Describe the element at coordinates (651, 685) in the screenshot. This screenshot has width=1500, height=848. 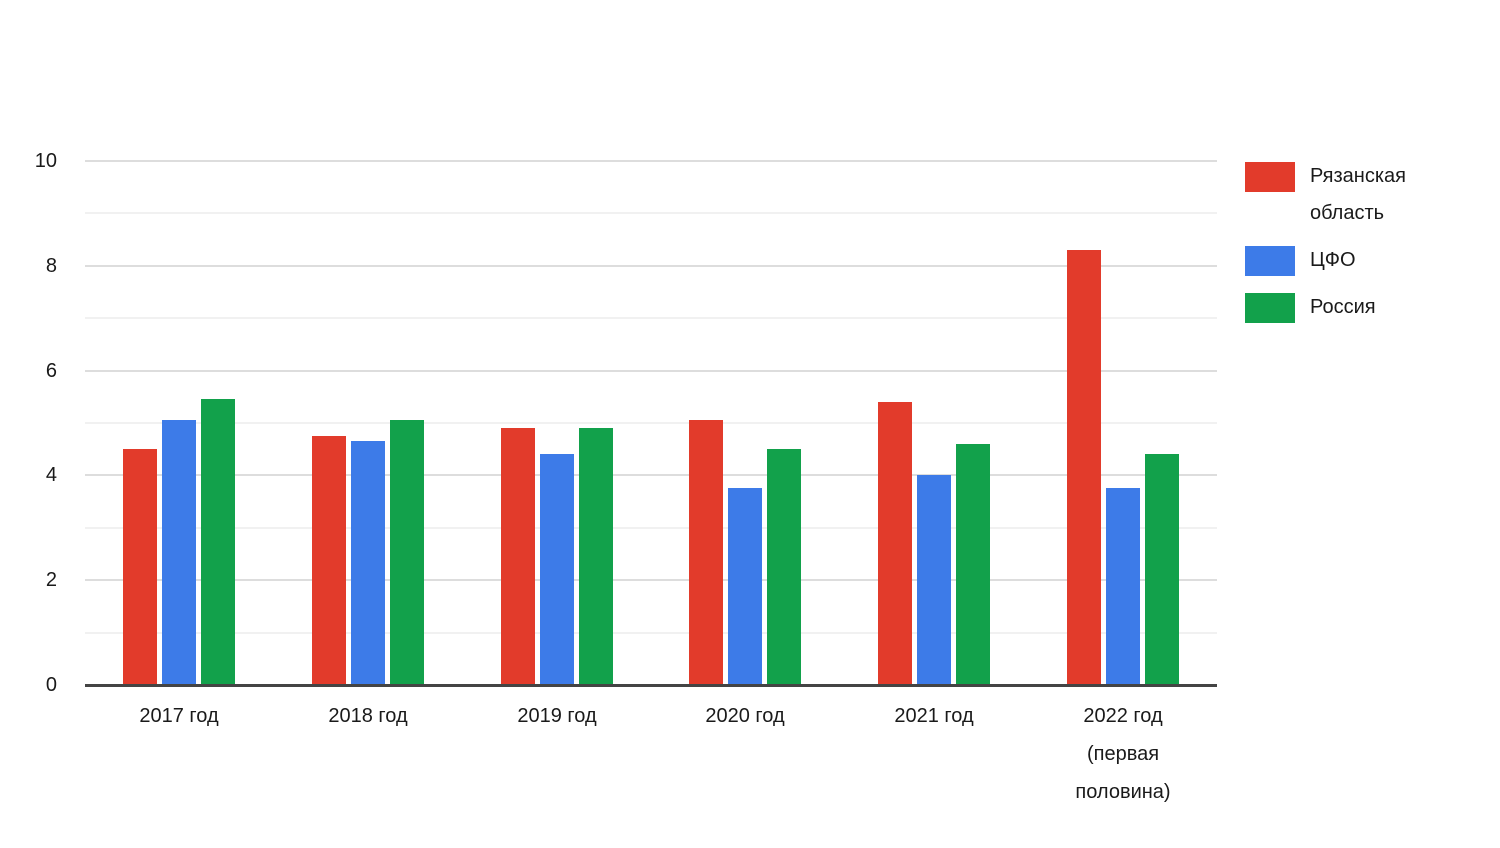
I see `x-axis-baseline` at that location.